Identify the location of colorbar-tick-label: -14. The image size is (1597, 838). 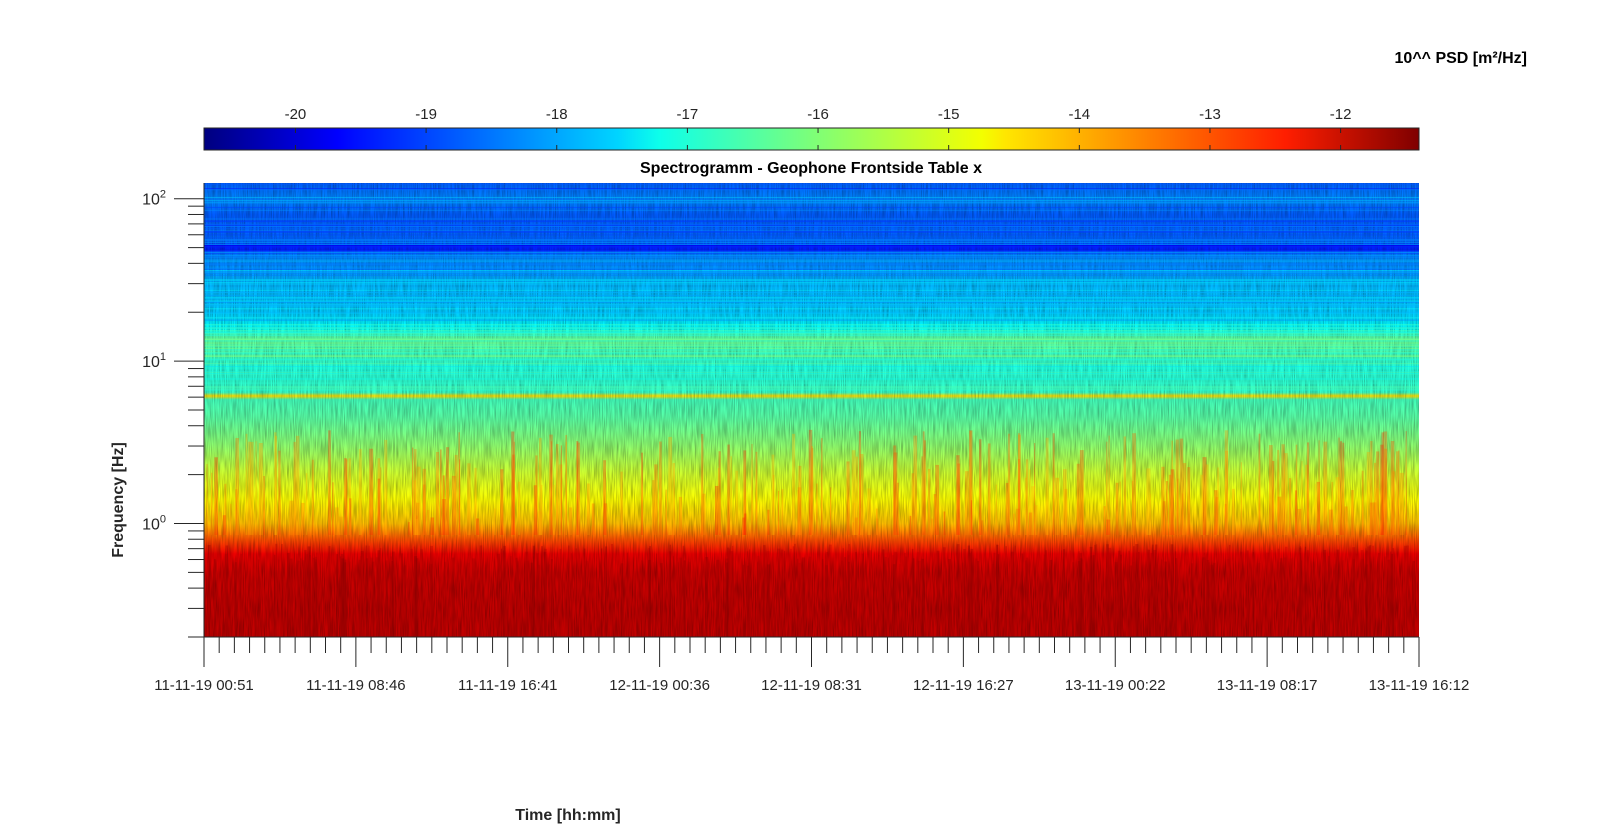
(1079, 114).